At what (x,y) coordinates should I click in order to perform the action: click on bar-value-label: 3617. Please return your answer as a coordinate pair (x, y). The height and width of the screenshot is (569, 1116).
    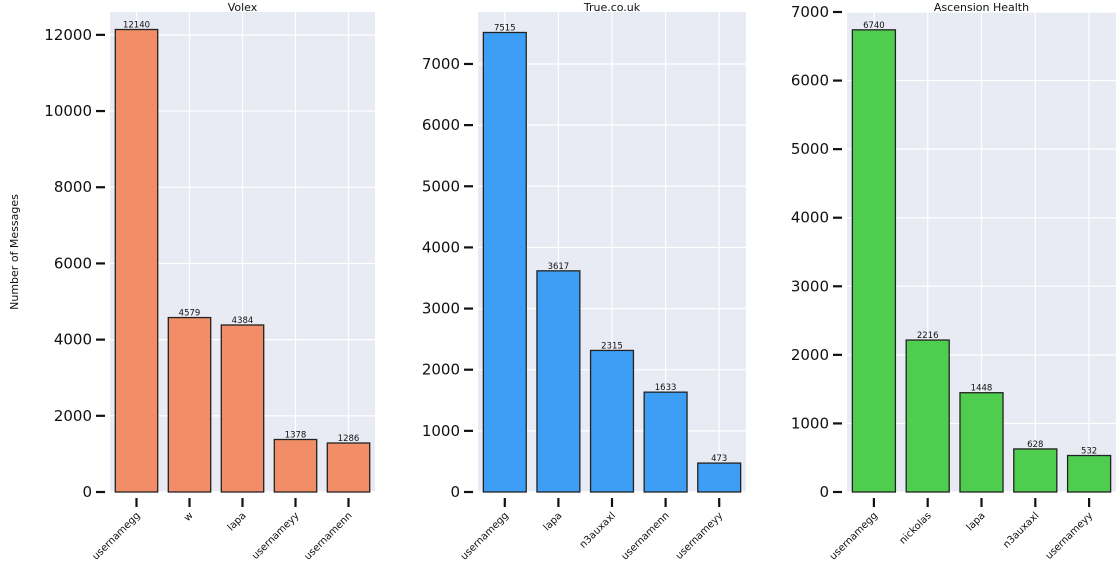
    Looking at the image, I should click on (559, 267).